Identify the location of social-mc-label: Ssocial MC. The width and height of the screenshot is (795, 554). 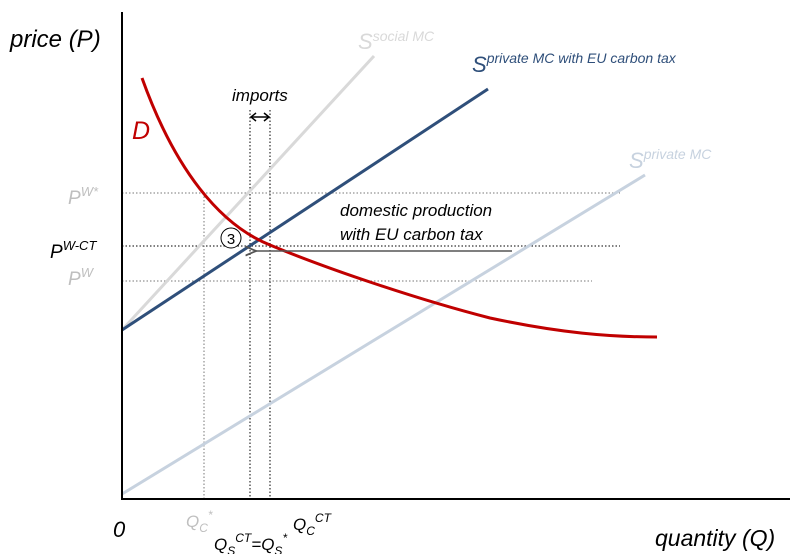
(396, 41).